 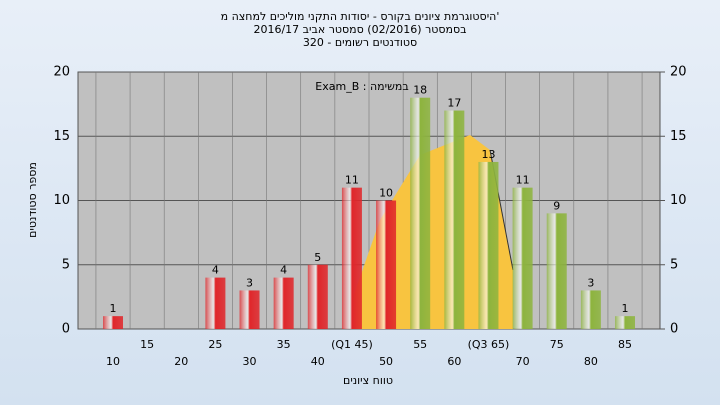 What do you see at coordinates (61, 136) in the screenshot?
I see `y-tick-label: 15` at bounding box center [61, 136].